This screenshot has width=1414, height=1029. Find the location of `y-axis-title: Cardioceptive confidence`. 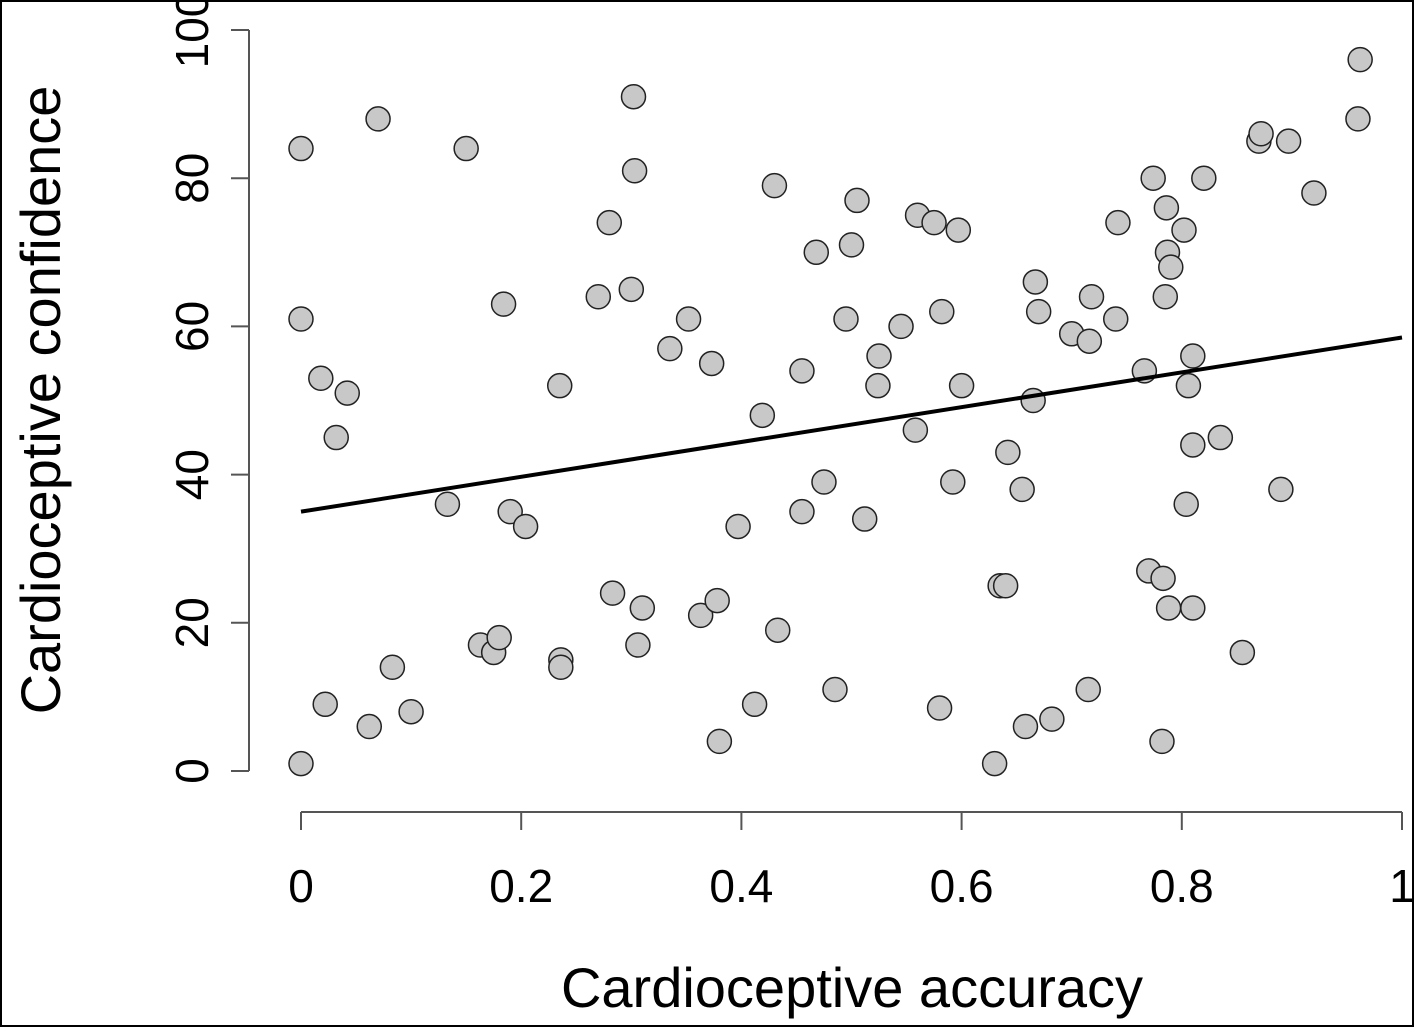

y-axis-title: Cardioceptive confidence is located at coordinates (40, 400).